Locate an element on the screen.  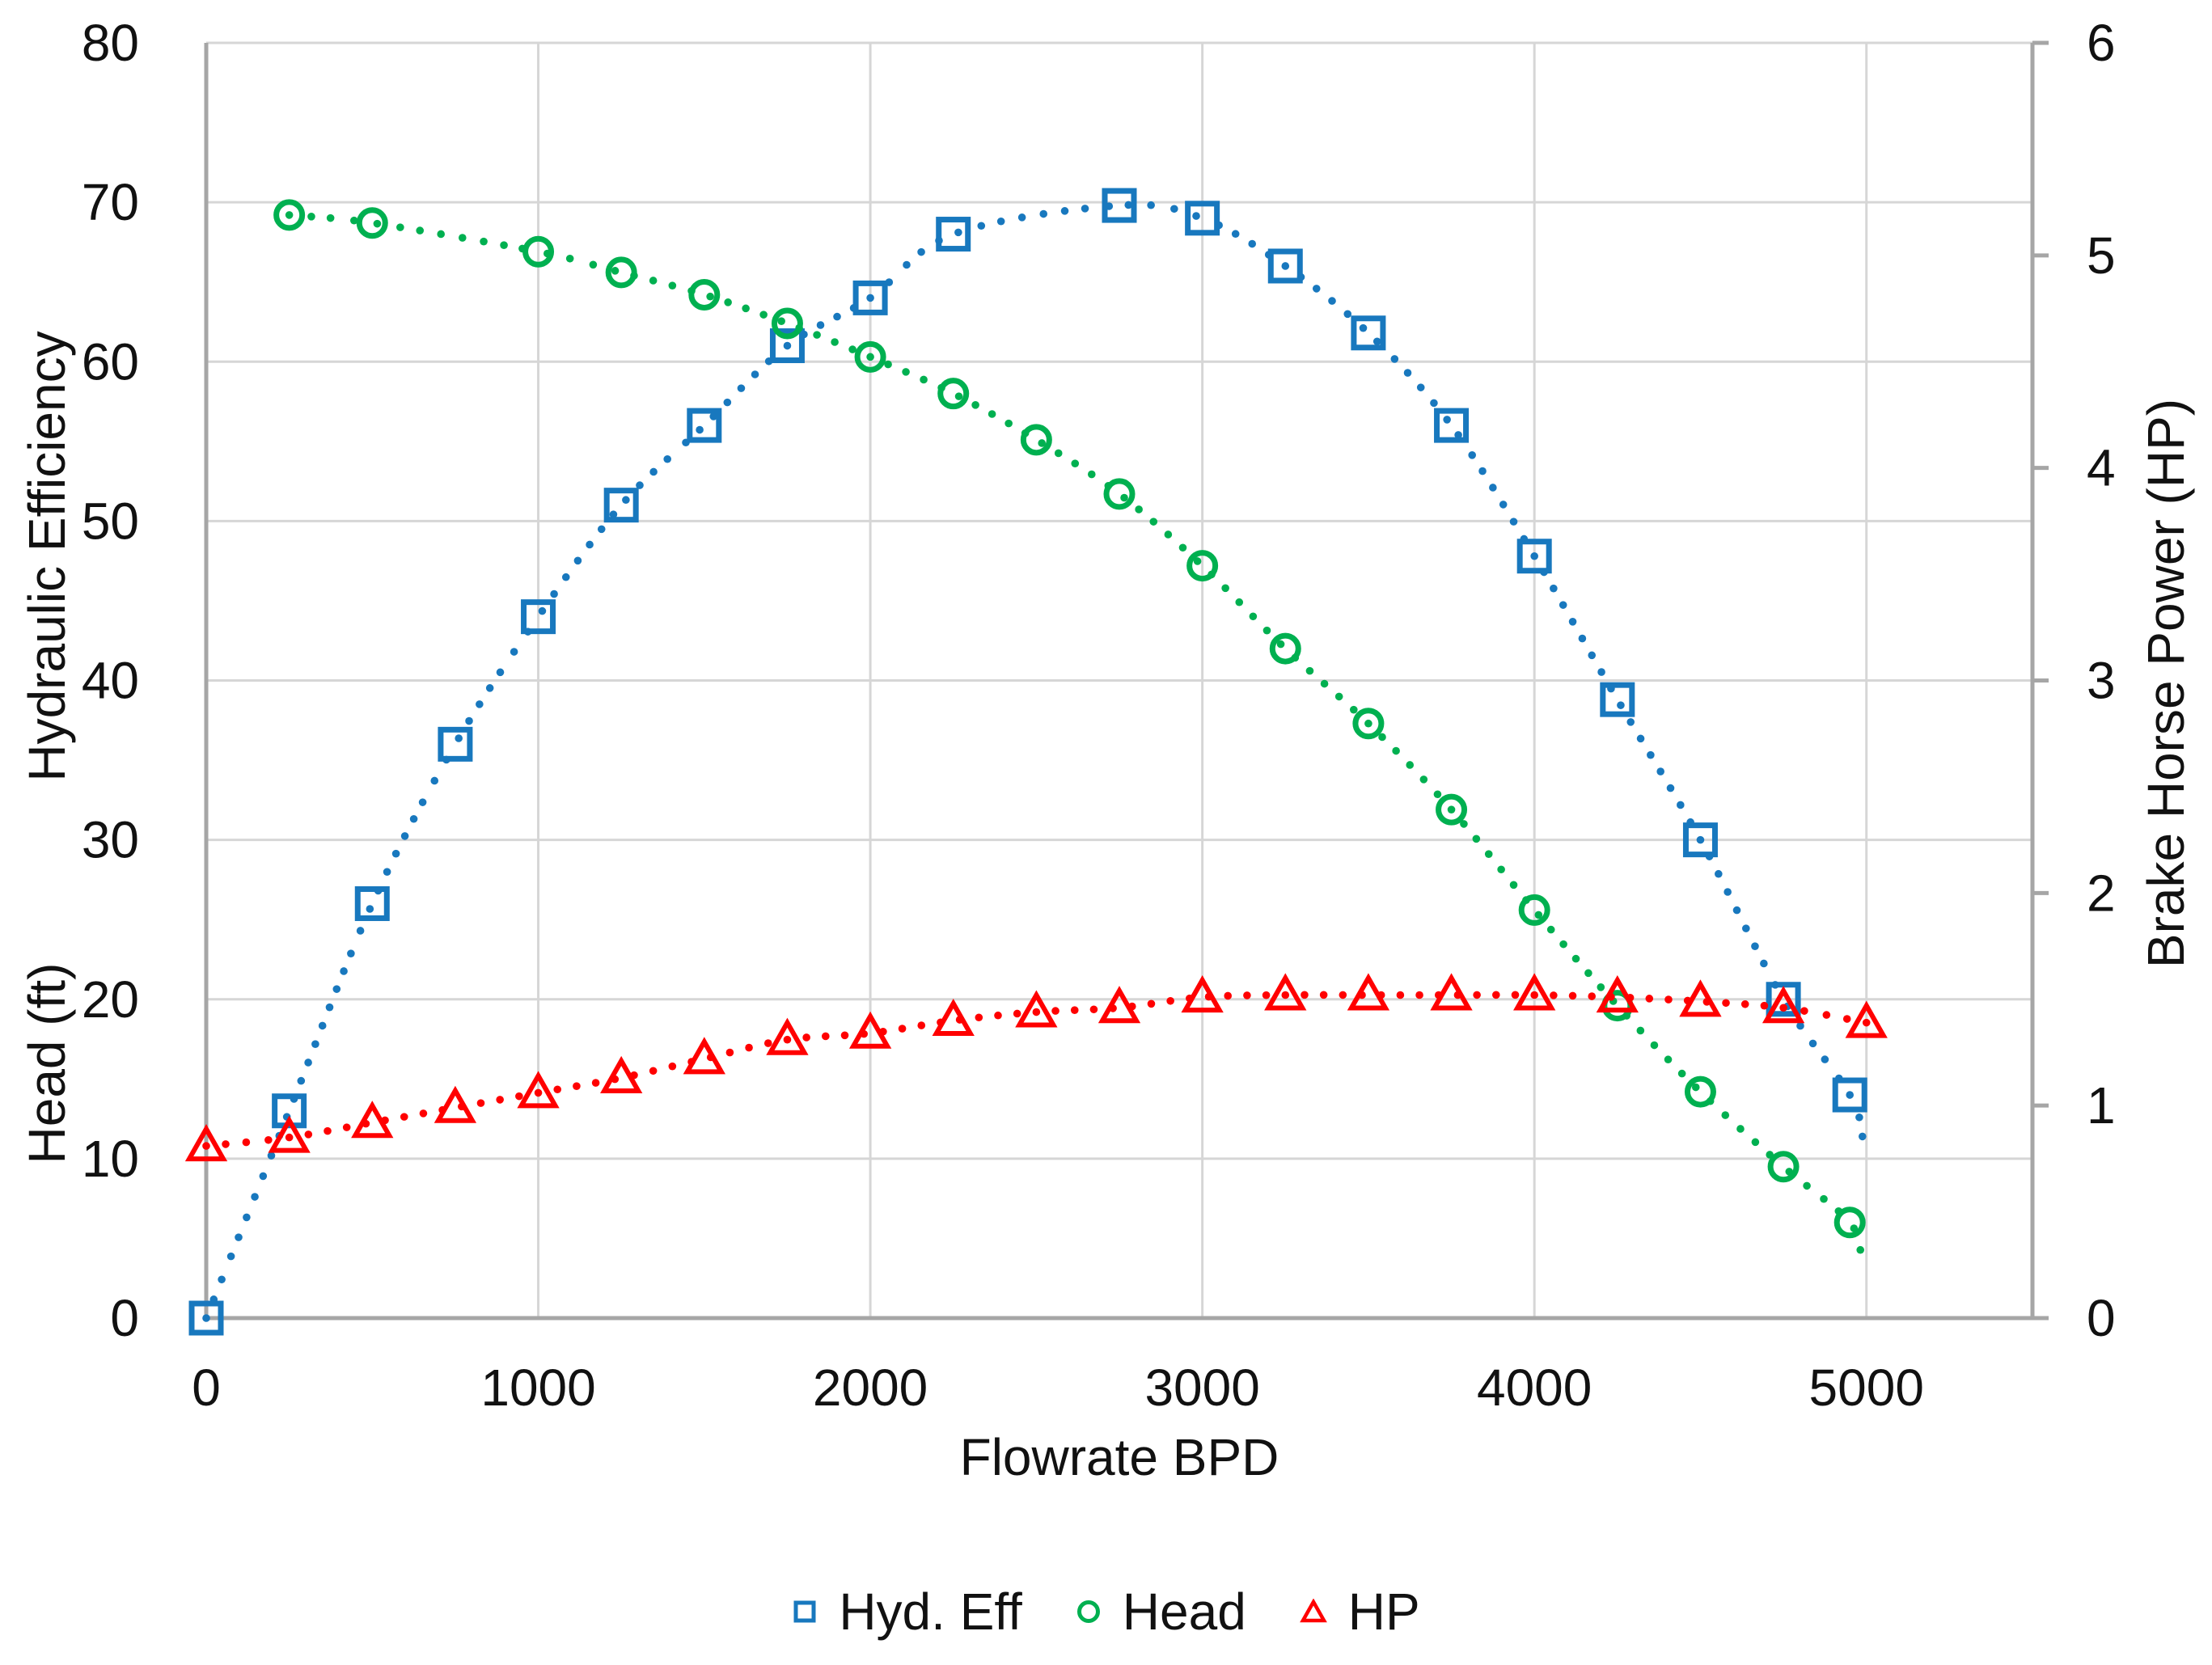
x-tick-label: 0 is located at coordinates (206, 1388).